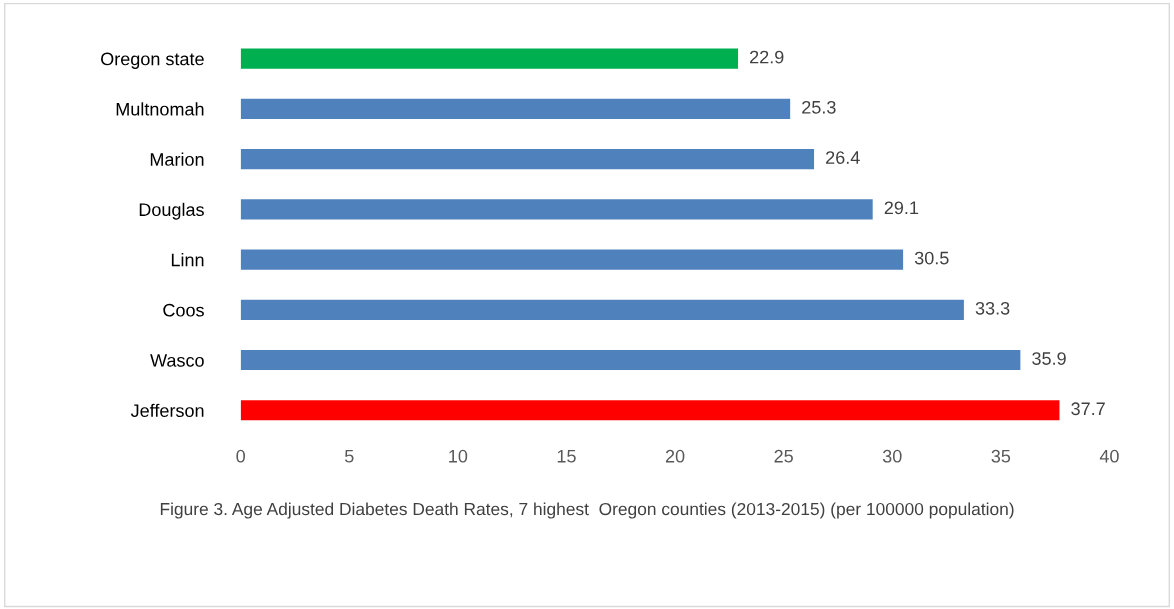 This screenshot has height=609, width=1174. What do you see at coordinates (1001, 456) in the screenshot?
I see `x-tick-label: 35` at bounding box center [1001, 456].